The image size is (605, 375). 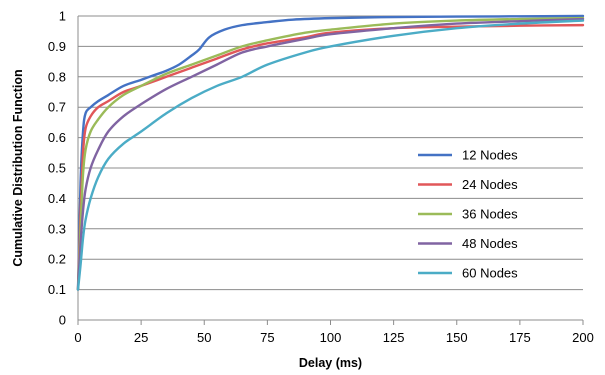 I want to click on y-tick-label-4: 0.4, so click(x=57, y=198).